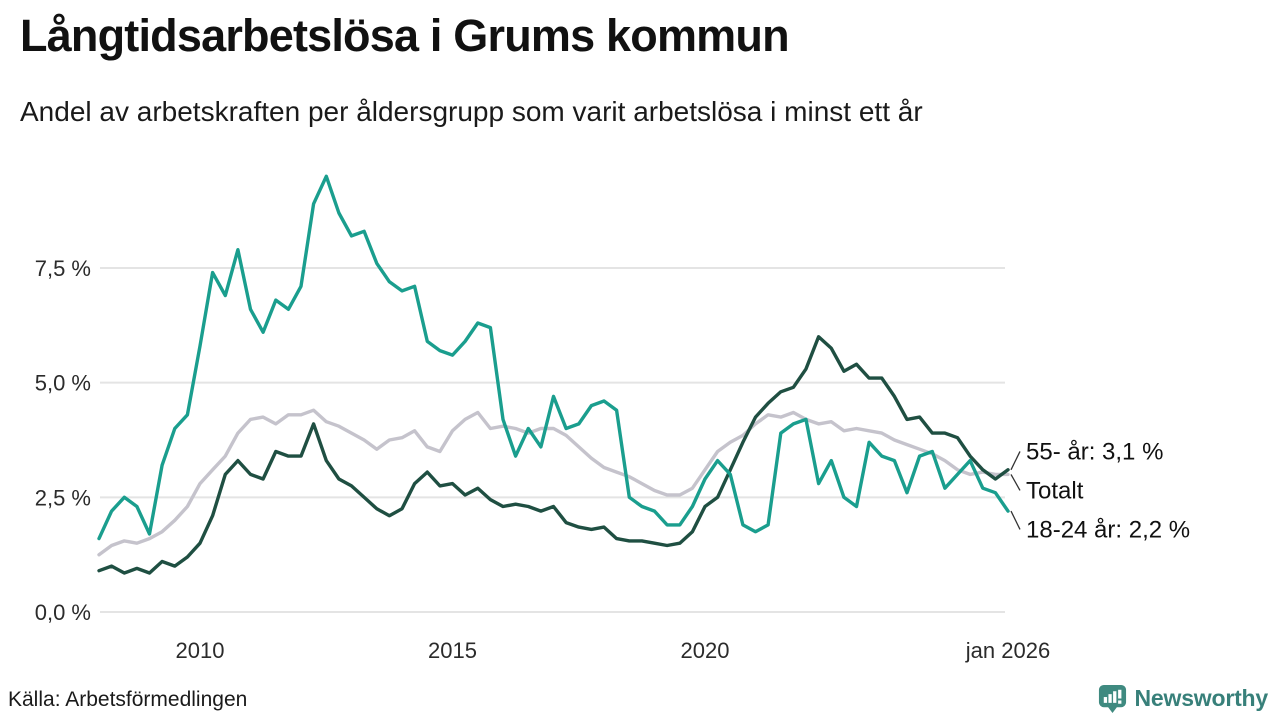 Image resolution: width=1280 pixels, height=720 pixels. What do you see at coordinates (452, 650) in the screenshot?
I see `x-axis-tick-label: 2015` at bounding box center [452, 650].